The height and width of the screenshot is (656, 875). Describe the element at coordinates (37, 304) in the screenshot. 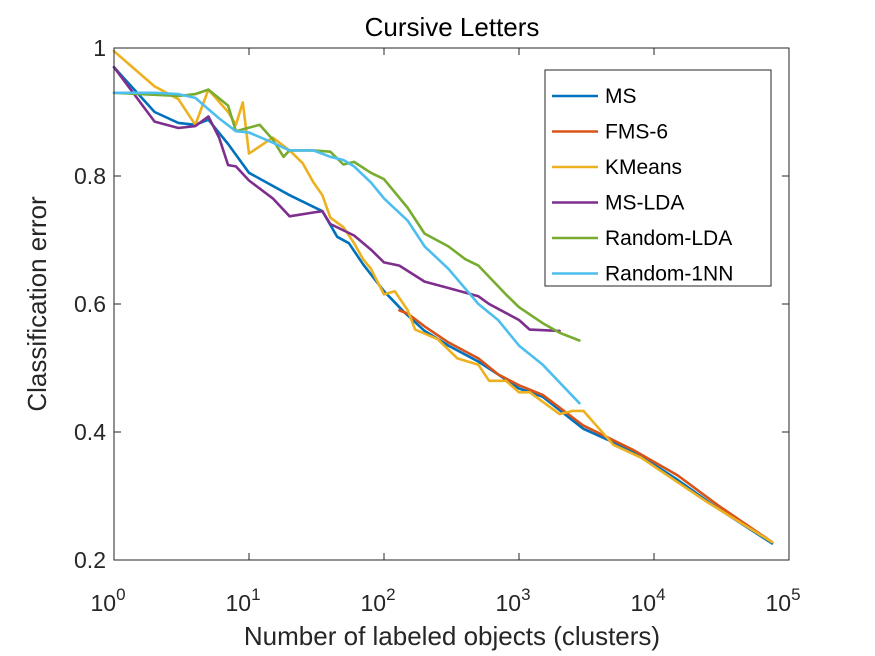

I see `y-axis-label: Classification error` at that location.